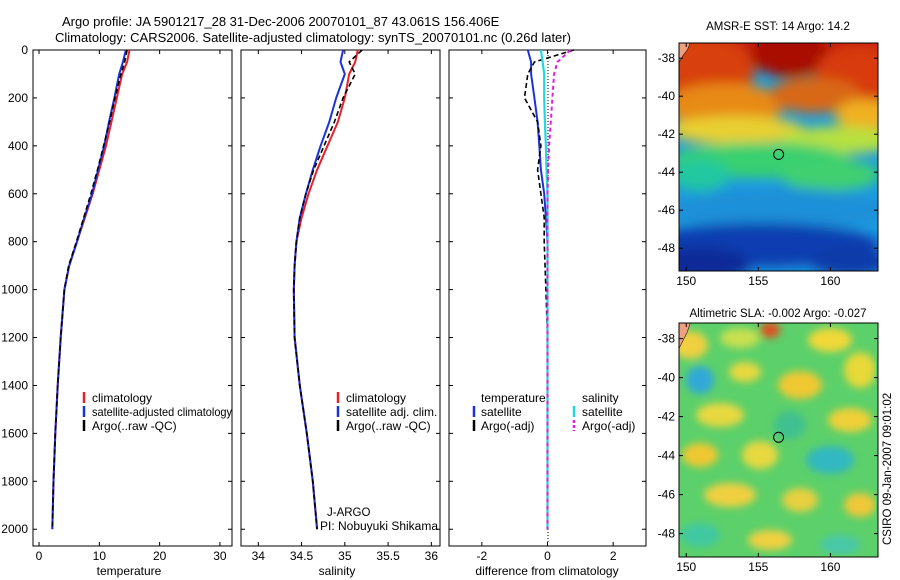  What do you see at coordinates (129, 571) in the screenshot?
I see `temperature-xlabel: temperature` at bounding box center [129, 571].